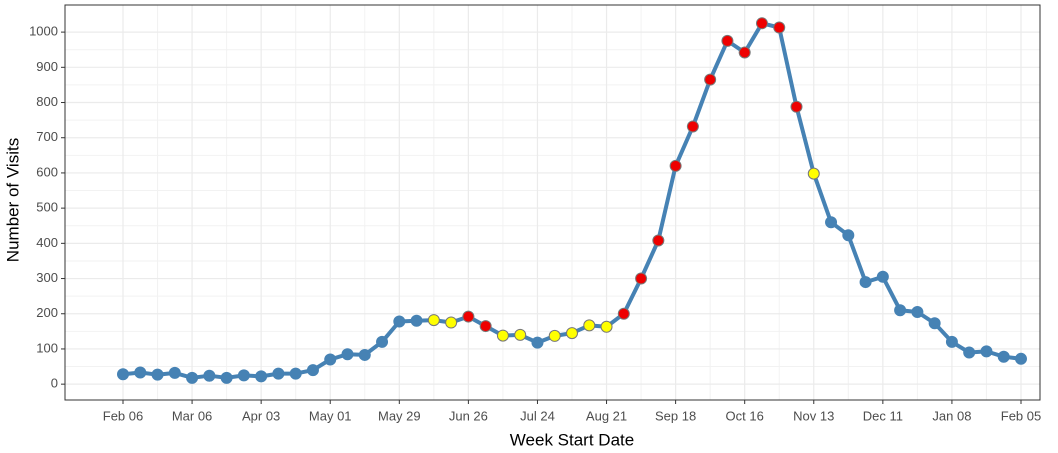 This screenshot has height=453, width=1058. What do you see at coordinates (883, 415) in the screenshot?
I see `x-tick-label: Dec 11` at bounding box center [883, 415].